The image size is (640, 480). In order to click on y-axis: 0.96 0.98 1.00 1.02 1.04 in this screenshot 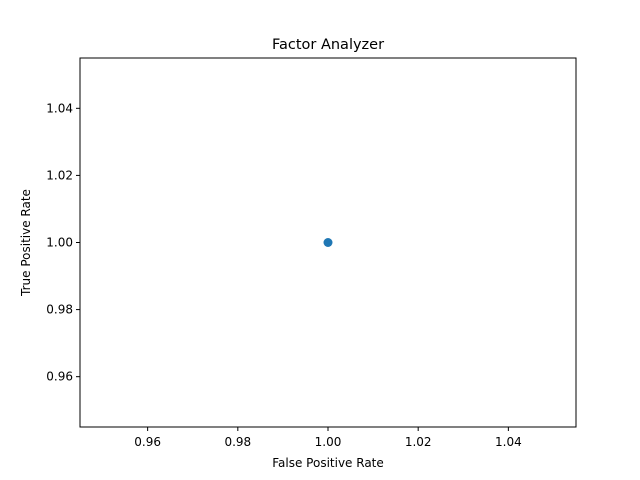, I will do `click(63, 242)`.